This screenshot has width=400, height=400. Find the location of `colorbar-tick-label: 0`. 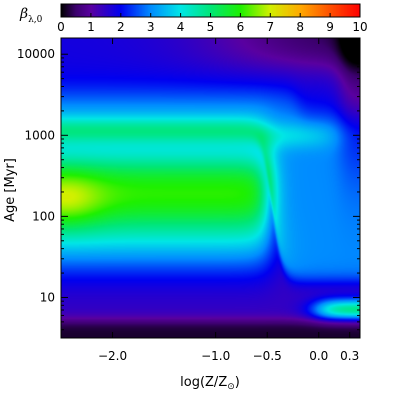

colorbar-tick-label: 0 is located at coordinates (61, 27).